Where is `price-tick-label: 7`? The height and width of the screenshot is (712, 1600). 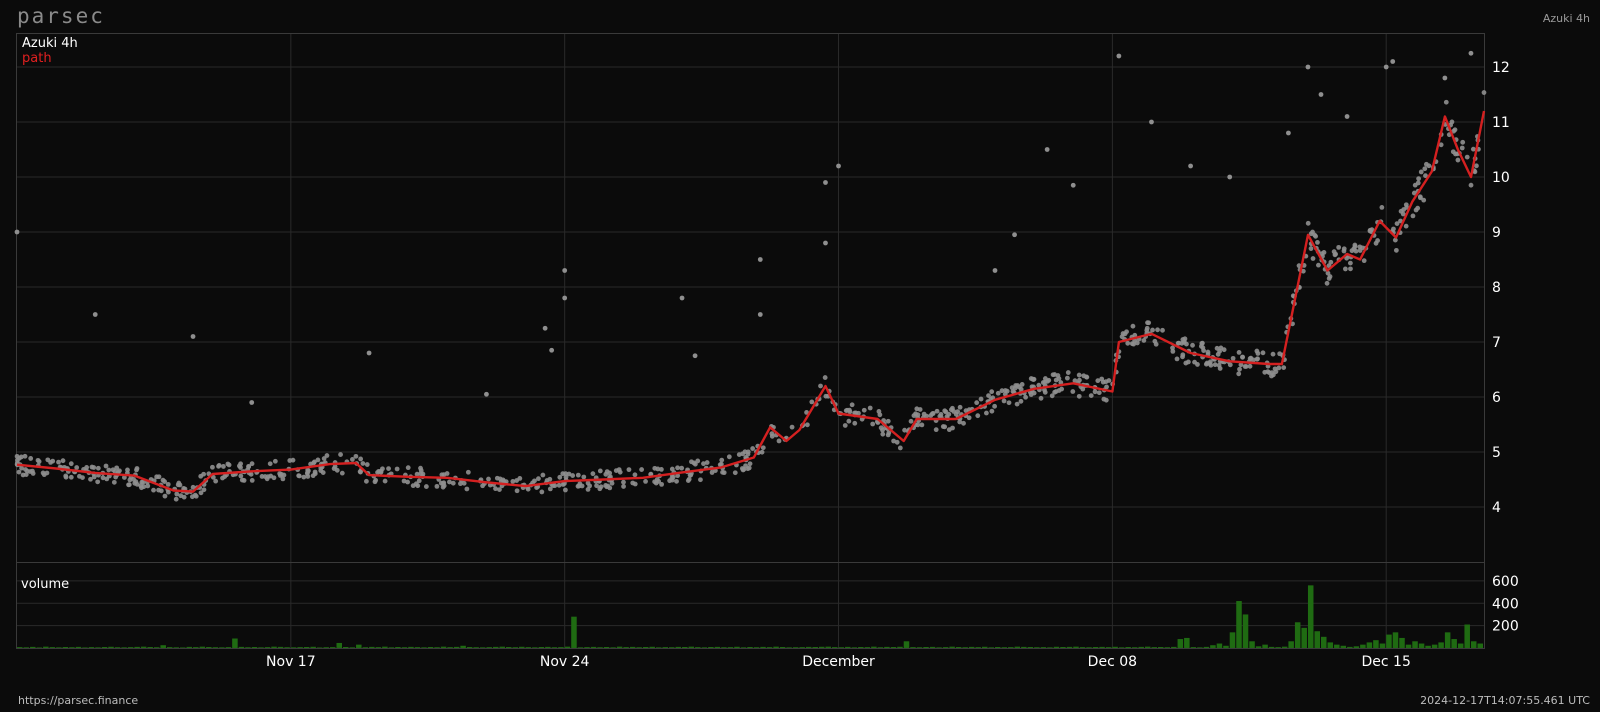
price-tick-label: 7 is located at coordinates (1496, 343).